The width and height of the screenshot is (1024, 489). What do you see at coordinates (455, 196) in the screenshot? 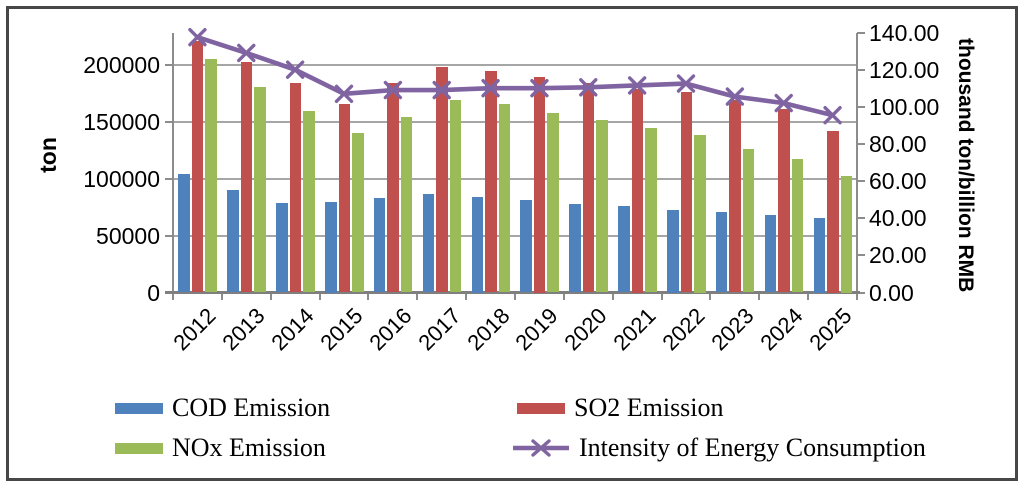
I see `bar-nox-2017` at bounding box center [455, 196].